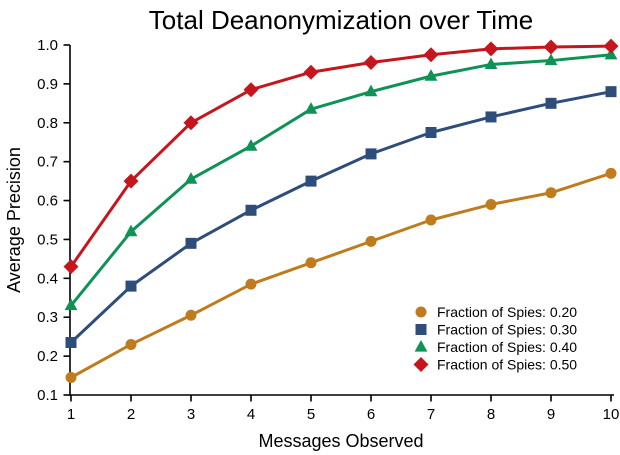 This screenshot has height=455, width=620. What do you see at coordinates (431, 414) in the screenshot?
I see `x-tick-label: 7` at bounding box center [431, 414].